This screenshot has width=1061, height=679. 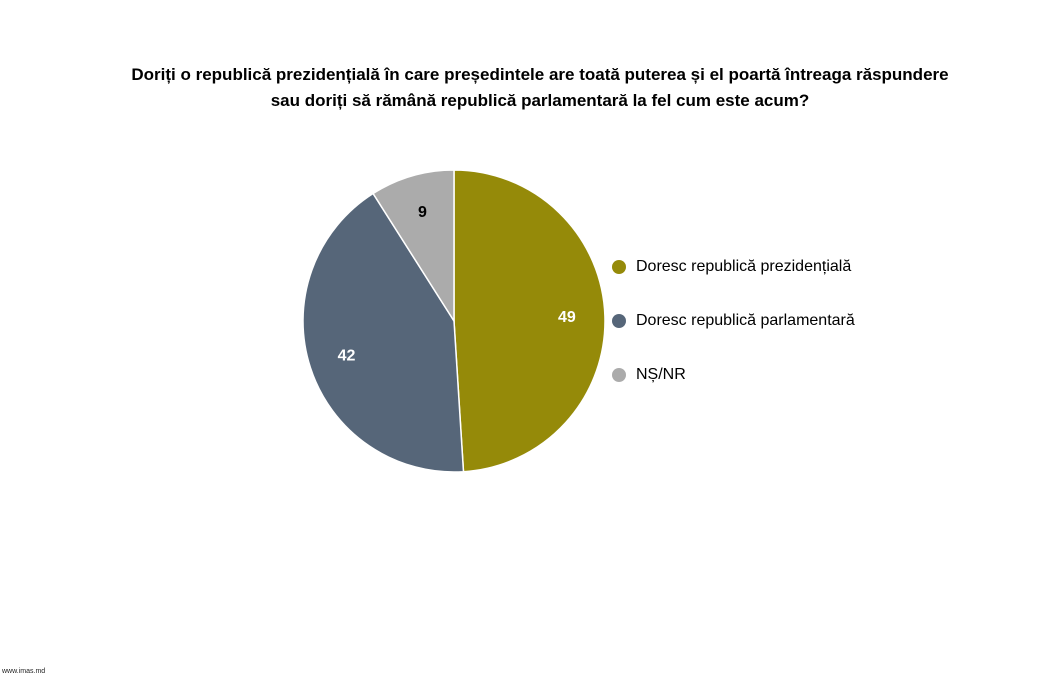 I want to click on legend-swatch-ns-nr, so click(x=619, y=375).